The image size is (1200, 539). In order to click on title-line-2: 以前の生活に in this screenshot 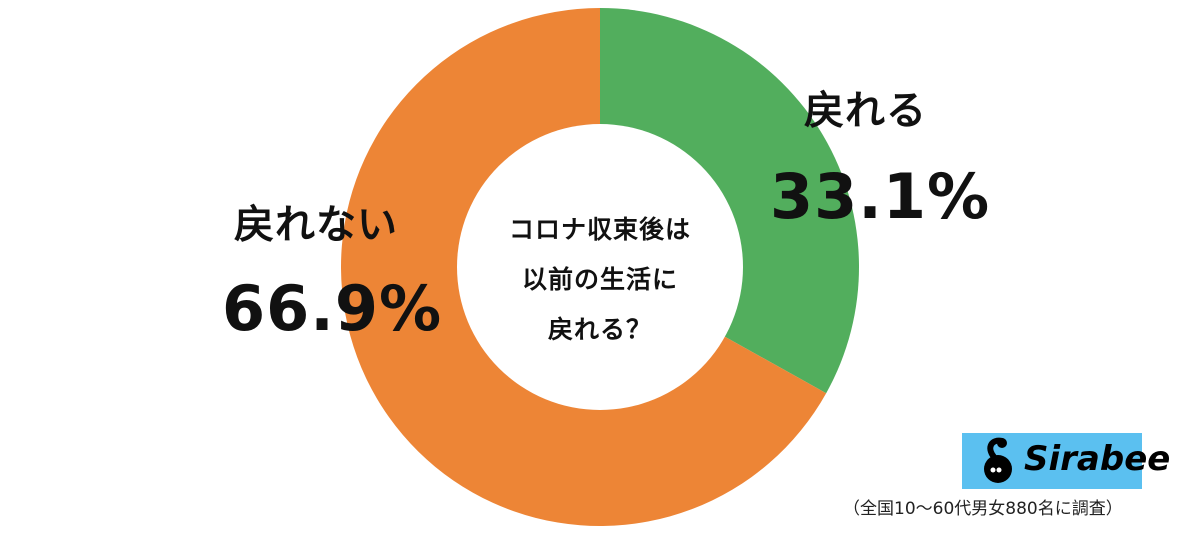, I will do `click(599, 279)`.